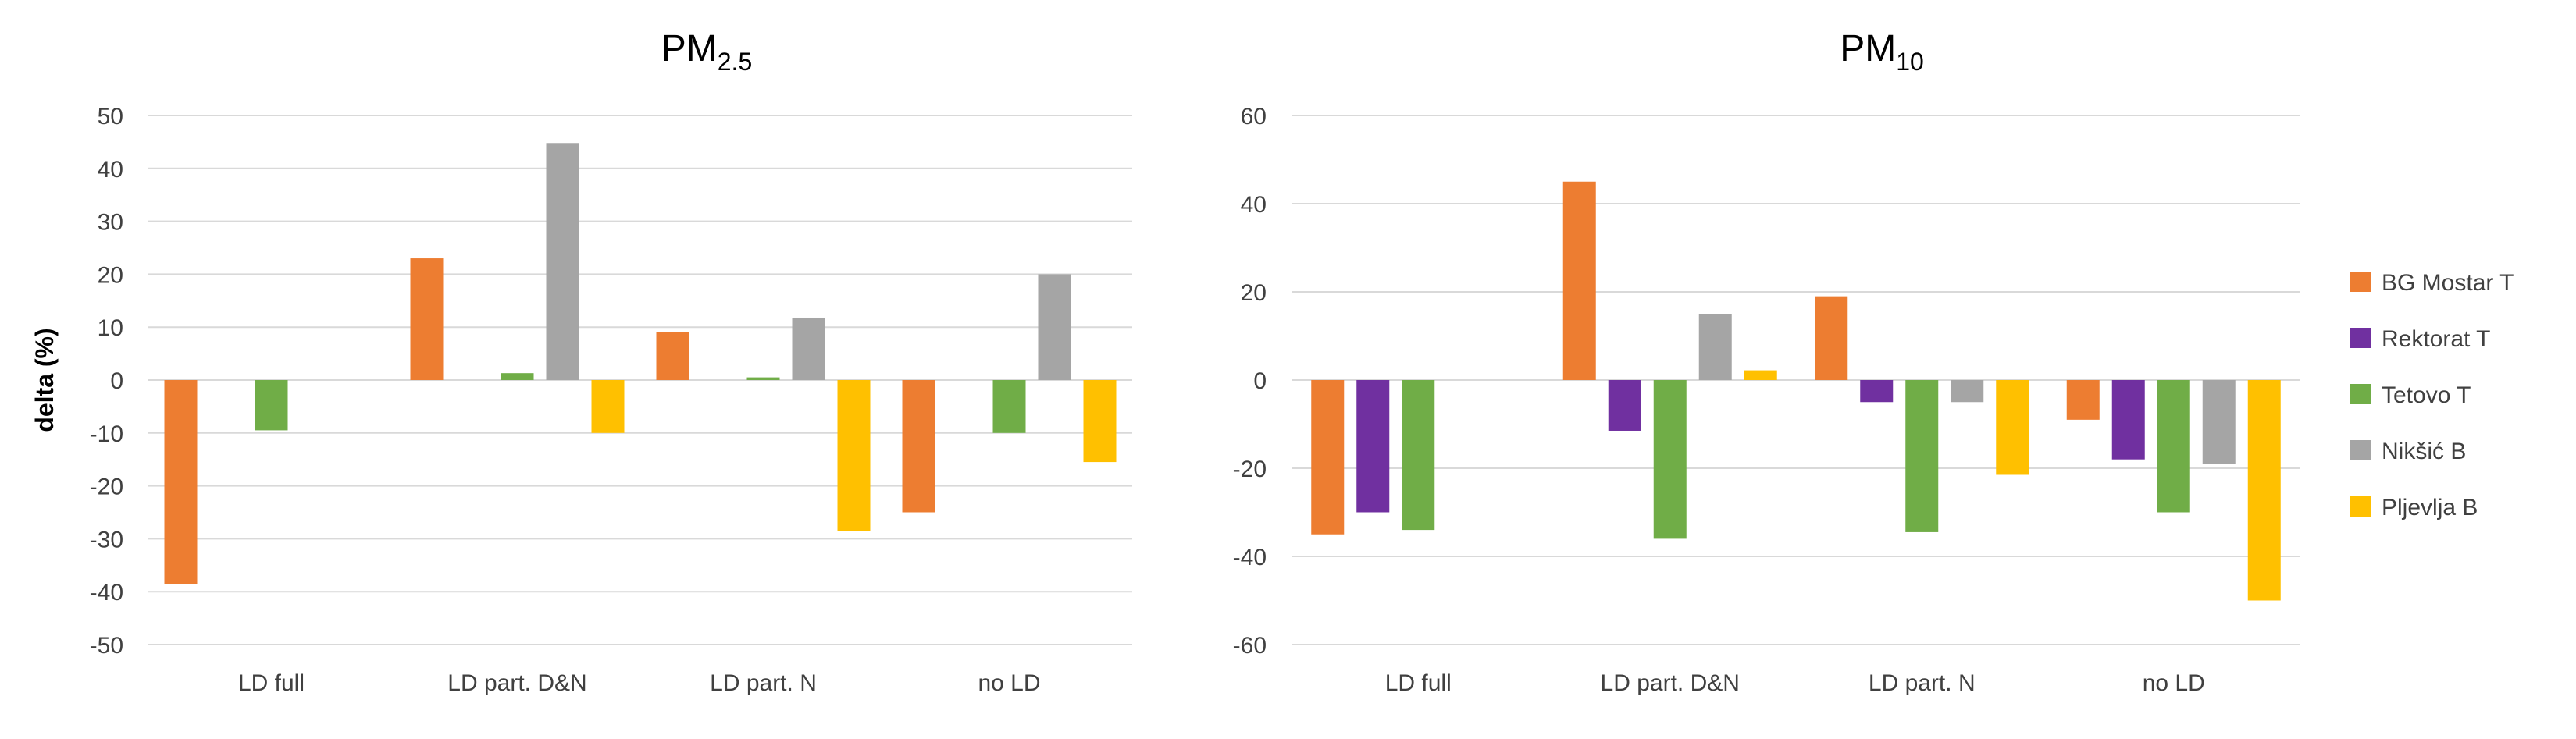 Image resolution: width=2576 pixels, height=739 pixels. Describe the element at coordinates (1250, 646) in the screenshot. I see `y-tick-label-1: -60` at that location.